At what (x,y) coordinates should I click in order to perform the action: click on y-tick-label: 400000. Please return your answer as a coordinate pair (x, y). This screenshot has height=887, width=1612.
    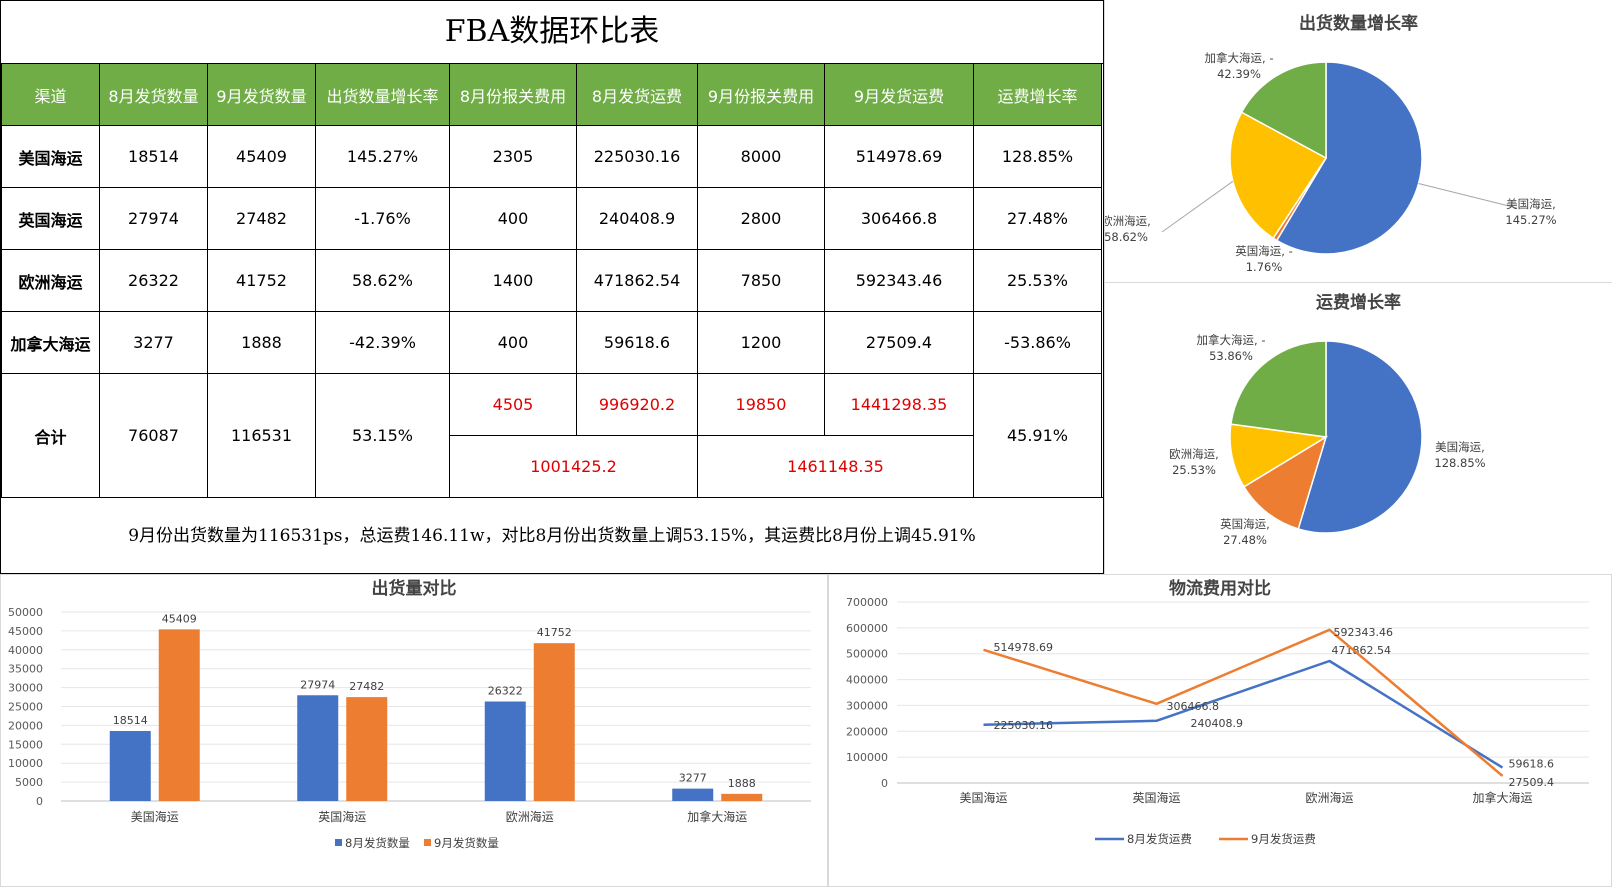
    Looking at the image, I should click on (867, 680).